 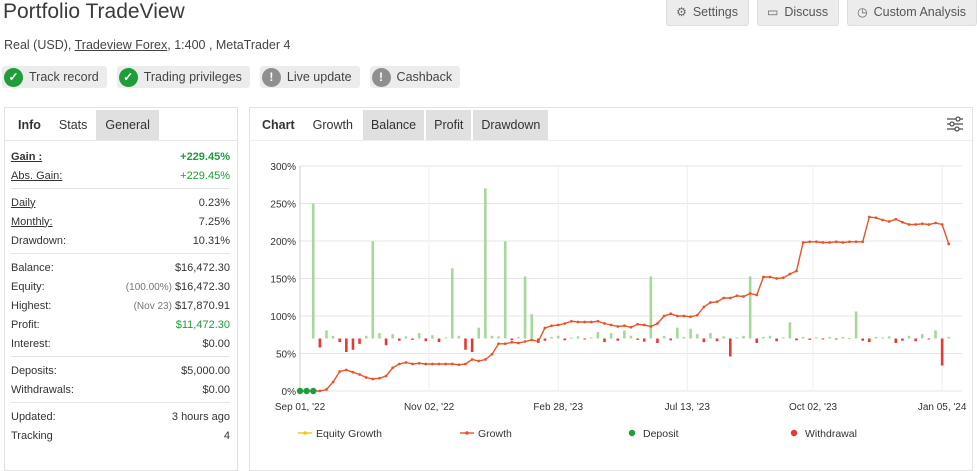 I want to click on badge-cashback: ! Cashback, so click(x=415, y=77).